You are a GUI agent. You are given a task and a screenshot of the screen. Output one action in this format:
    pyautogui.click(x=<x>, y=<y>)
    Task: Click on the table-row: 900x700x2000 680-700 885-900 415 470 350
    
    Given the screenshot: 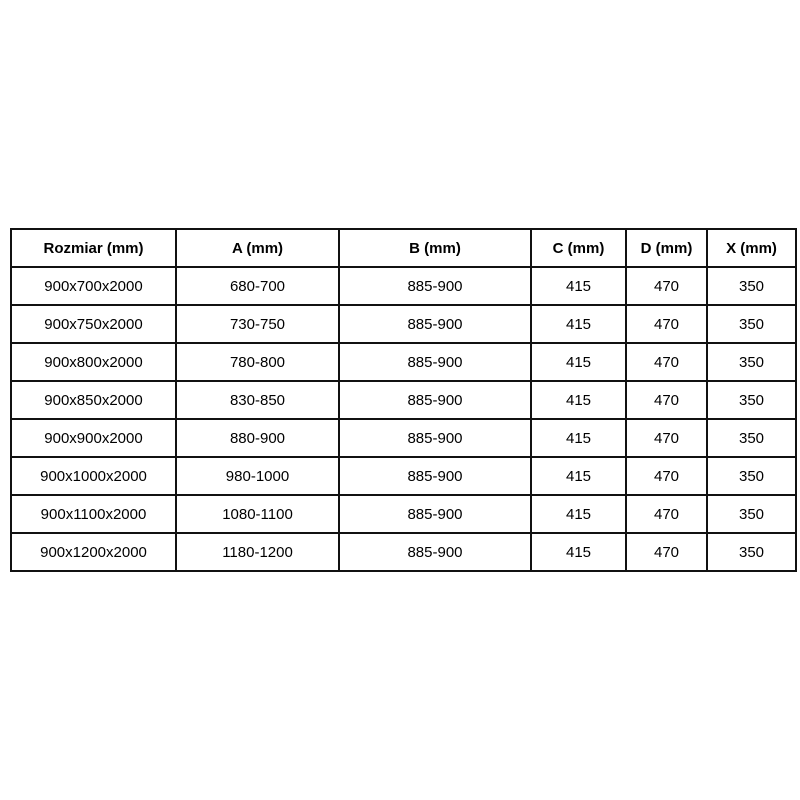 What is the action you would take?
    pyautogui.click(x=403, y=286)
    